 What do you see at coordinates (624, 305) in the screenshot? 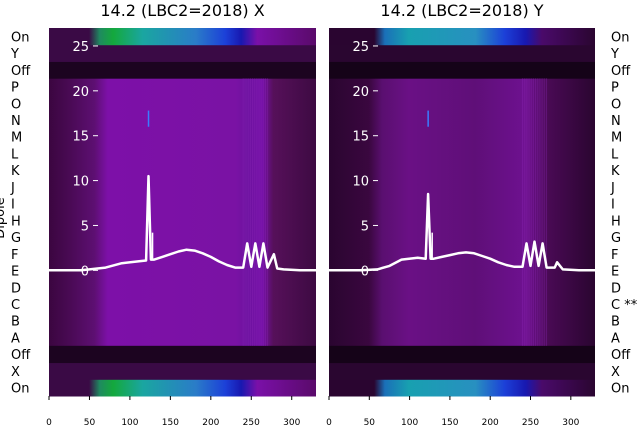
I see `row-label: C **` at bounding box center [624, 305].